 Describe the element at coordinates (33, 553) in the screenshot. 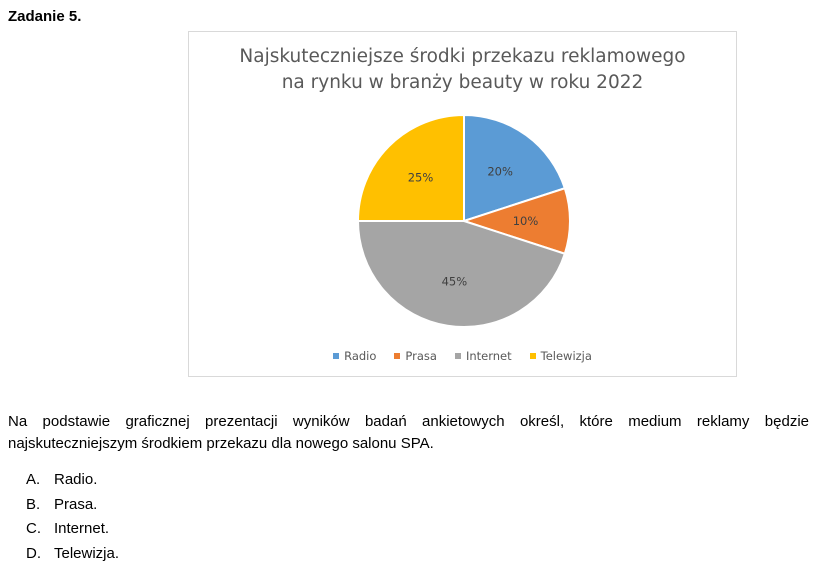

I see `answer-letter: D.` at that location.